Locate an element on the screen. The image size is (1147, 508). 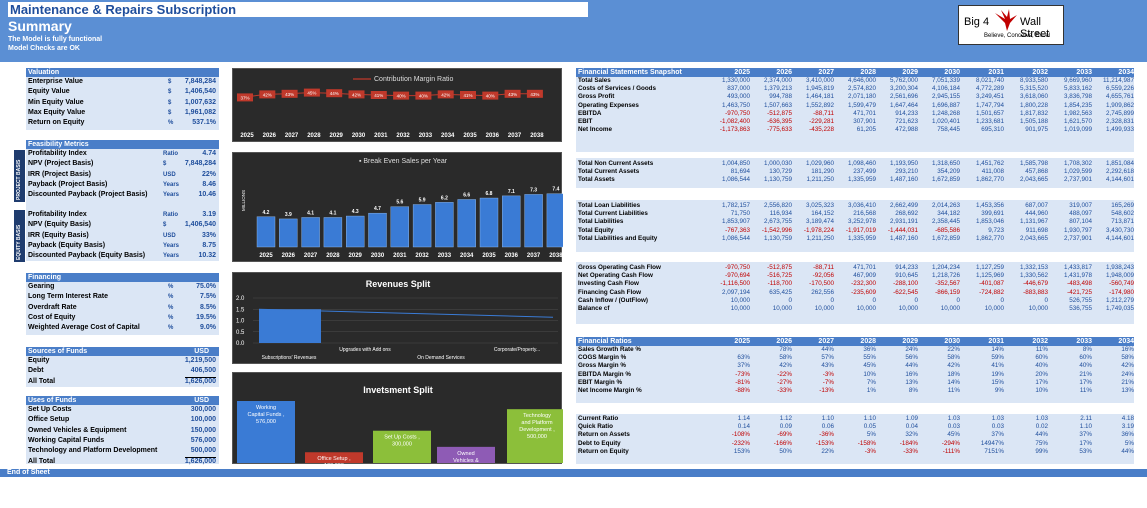
metric-label: All Total is located at coordinates (42, 381).